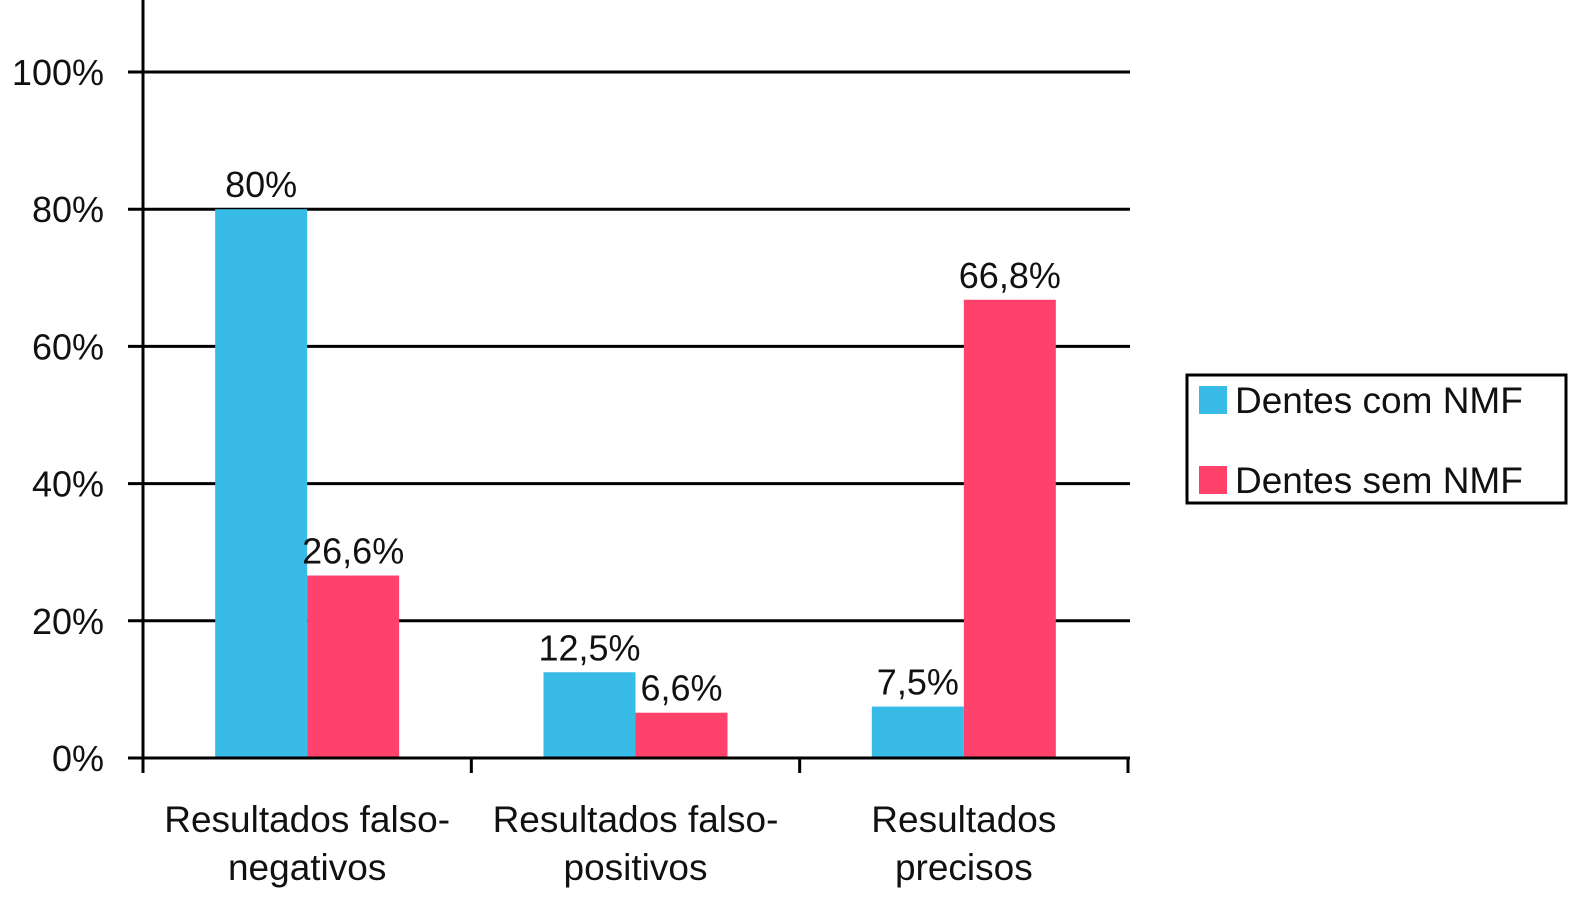 The image size is (1570, 903). I want to click on data-label: 26,6%, so click(353, 551).